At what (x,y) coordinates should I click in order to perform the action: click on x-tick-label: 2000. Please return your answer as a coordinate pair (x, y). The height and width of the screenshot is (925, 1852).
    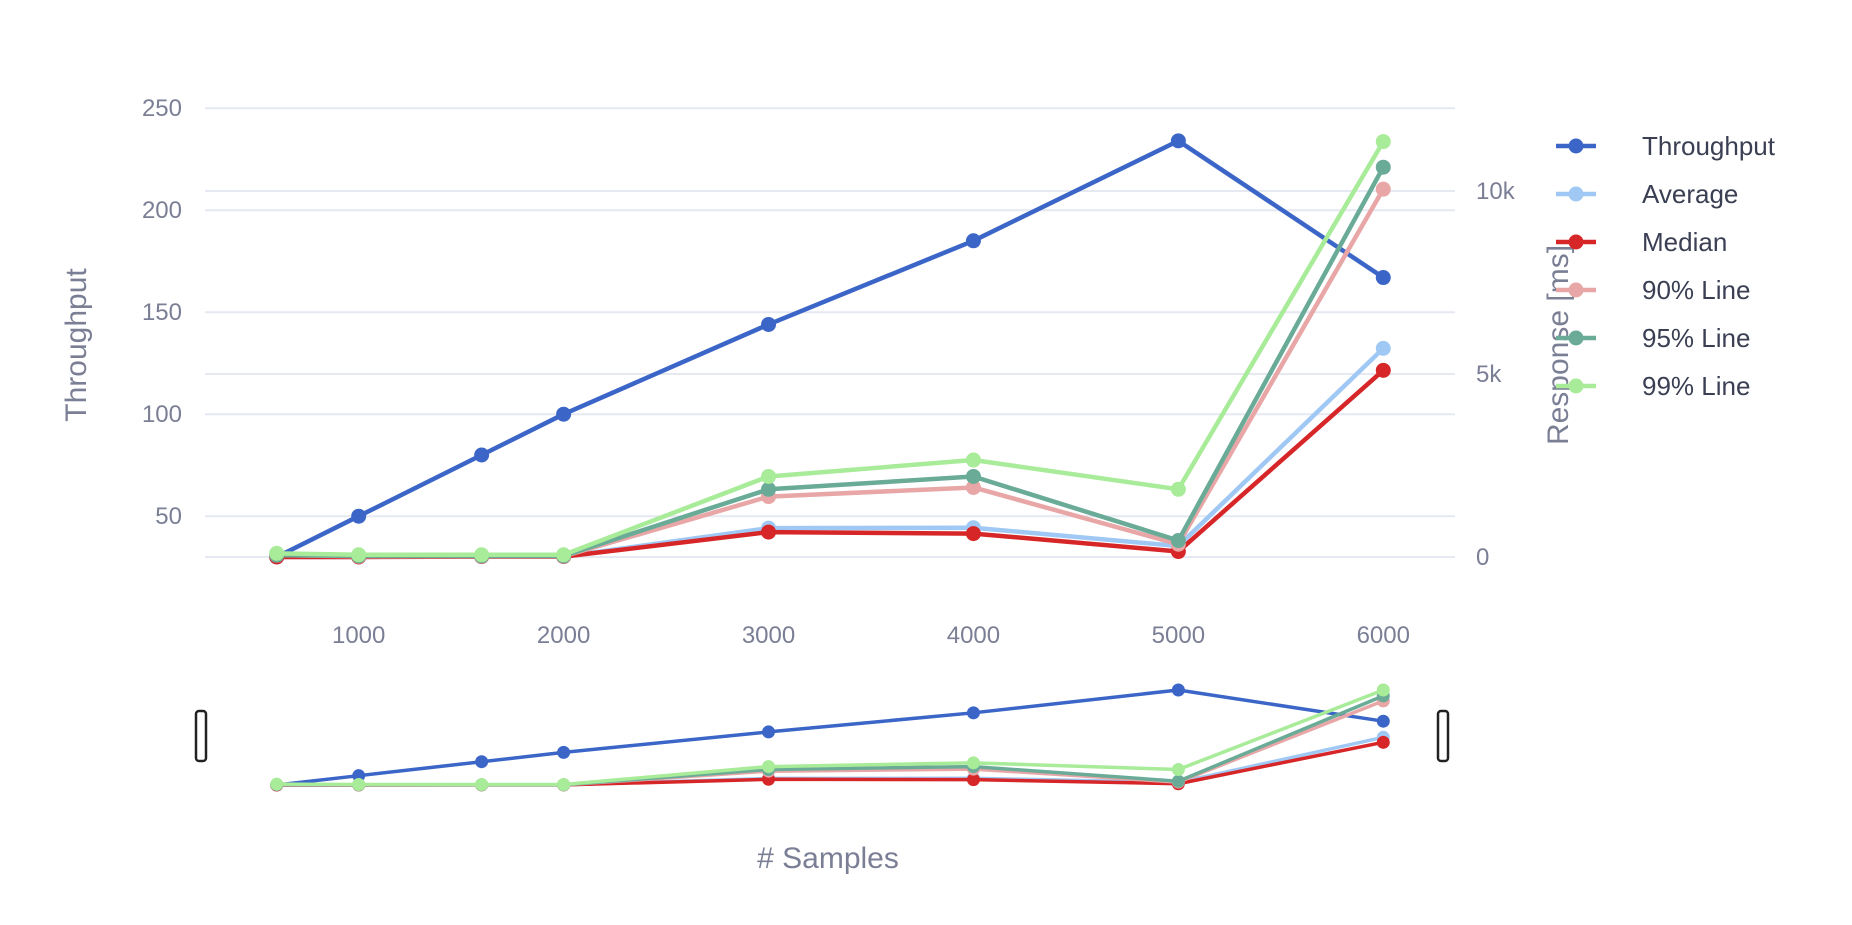
    Looking at the image, I should click on (563, 635).